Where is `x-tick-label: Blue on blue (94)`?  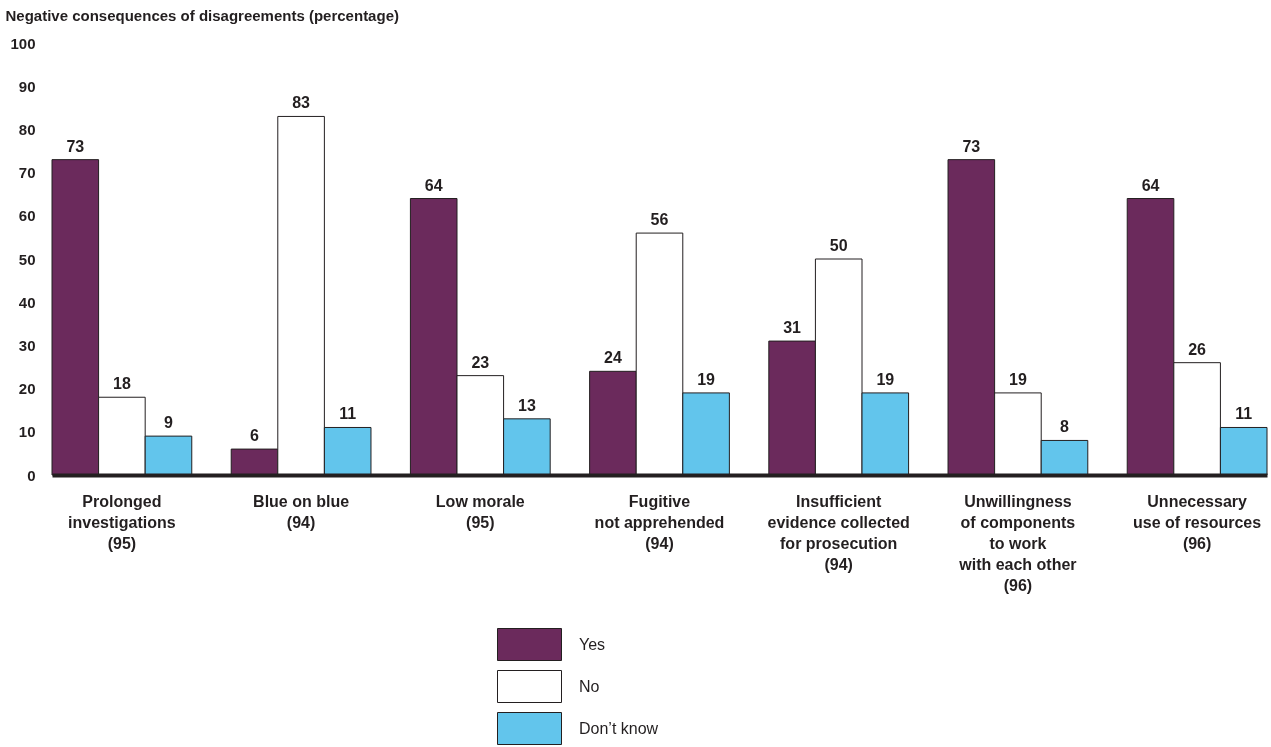
x-tick-label: Blue on blue (94) is located at coordinates (301, 511).